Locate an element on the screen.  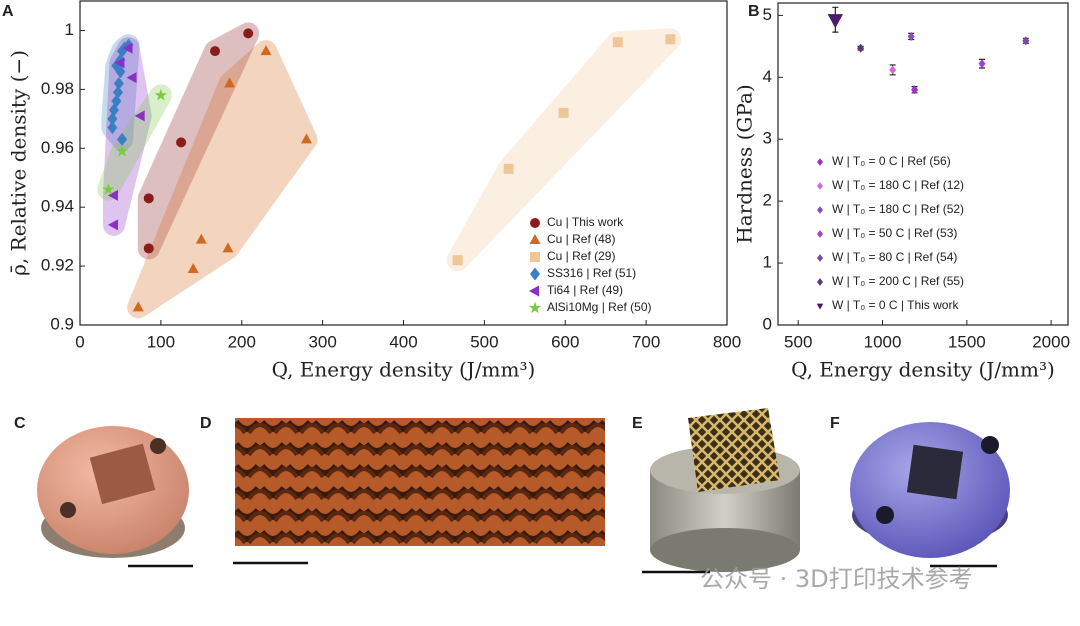
y-tick-label: 0 is located at coordinates (767, 323).